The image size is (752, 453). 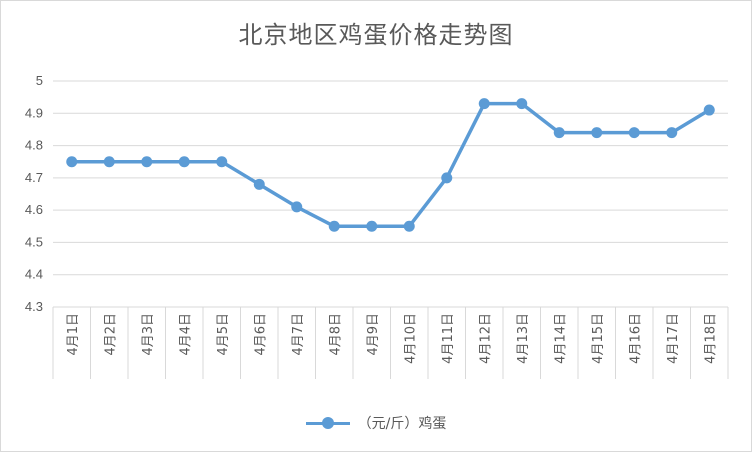 I want to click on y-axis-ticks: 4.3 4.4 4.5 4.6 4.7 4.8 4.9 5, so click(x=34, y=193).